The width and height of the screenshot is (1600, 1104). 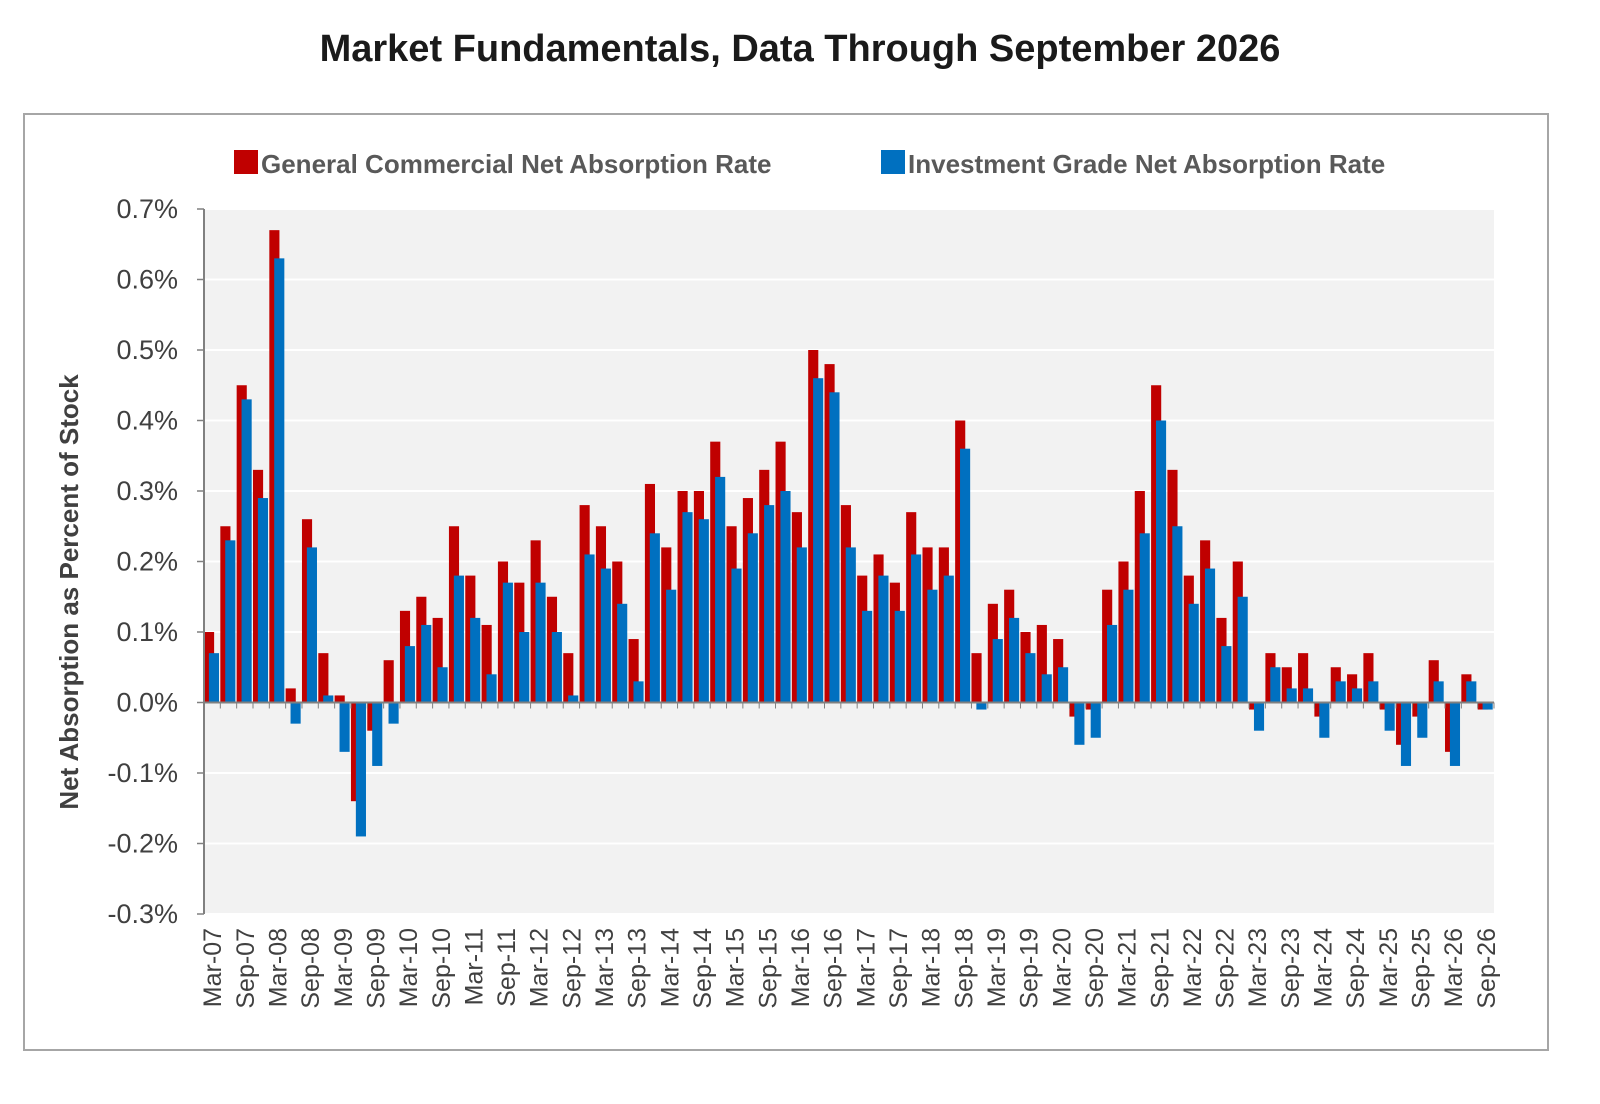 I want to click on x-tick-label: Mar-14, so click(x=670, y=967).